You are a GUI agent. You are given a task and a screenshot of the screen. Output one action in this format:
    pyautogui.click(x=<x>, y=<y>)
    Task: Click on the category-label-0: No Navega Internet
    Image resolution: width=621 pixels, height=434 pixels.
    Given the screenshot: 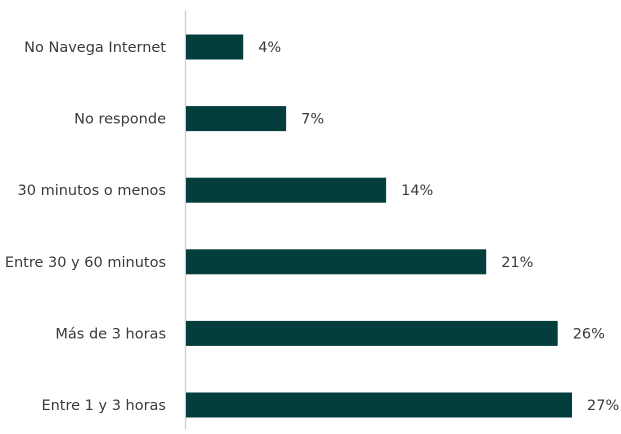 What is the action you would take?
    pyautogui.click(x=95, y=48)
    